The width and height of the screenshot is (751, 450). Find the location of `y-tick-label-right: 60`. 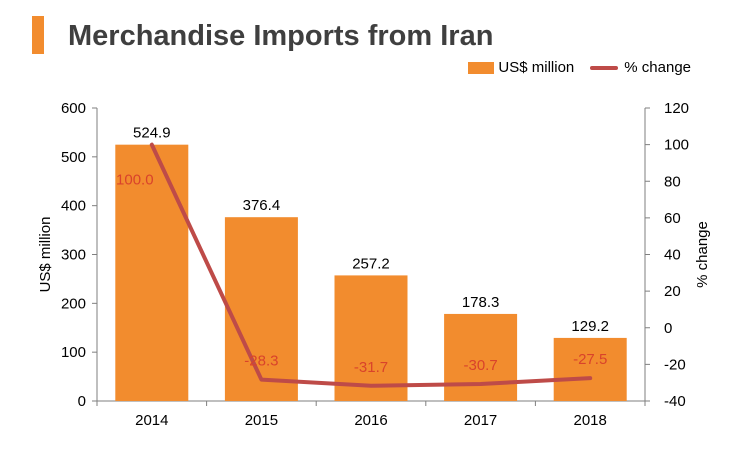

y-tick-label-right: 60 is located at coordinates (672, 218).